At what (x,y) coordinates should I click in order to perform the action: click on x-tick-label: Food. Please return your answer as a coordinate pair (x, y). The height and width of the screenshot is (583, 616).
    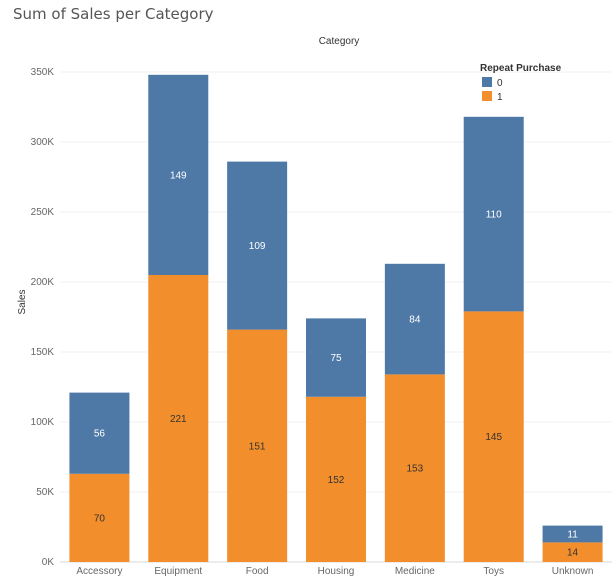
    Looking at the image, I should click on (257, 571).